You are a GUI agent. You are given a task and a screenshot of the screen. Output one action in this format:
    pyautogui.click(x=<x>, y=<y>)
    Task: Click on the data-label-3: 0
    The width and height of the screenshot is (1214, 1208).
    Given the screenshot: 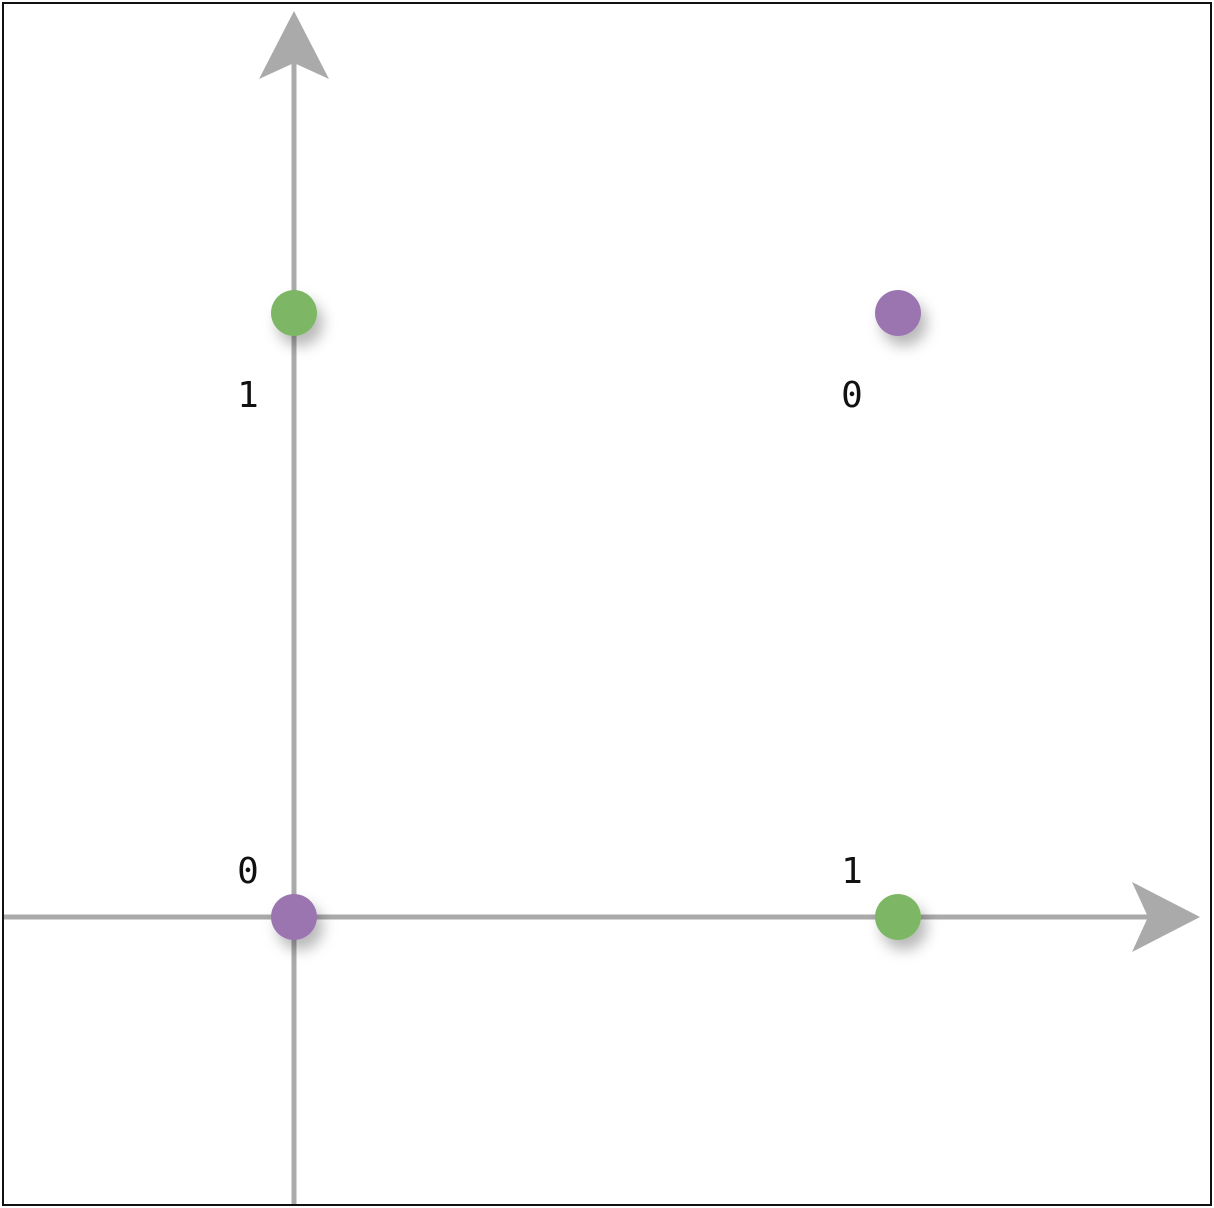 What is the action you would take?
    pyautogui.click(x=852, y=395)
    